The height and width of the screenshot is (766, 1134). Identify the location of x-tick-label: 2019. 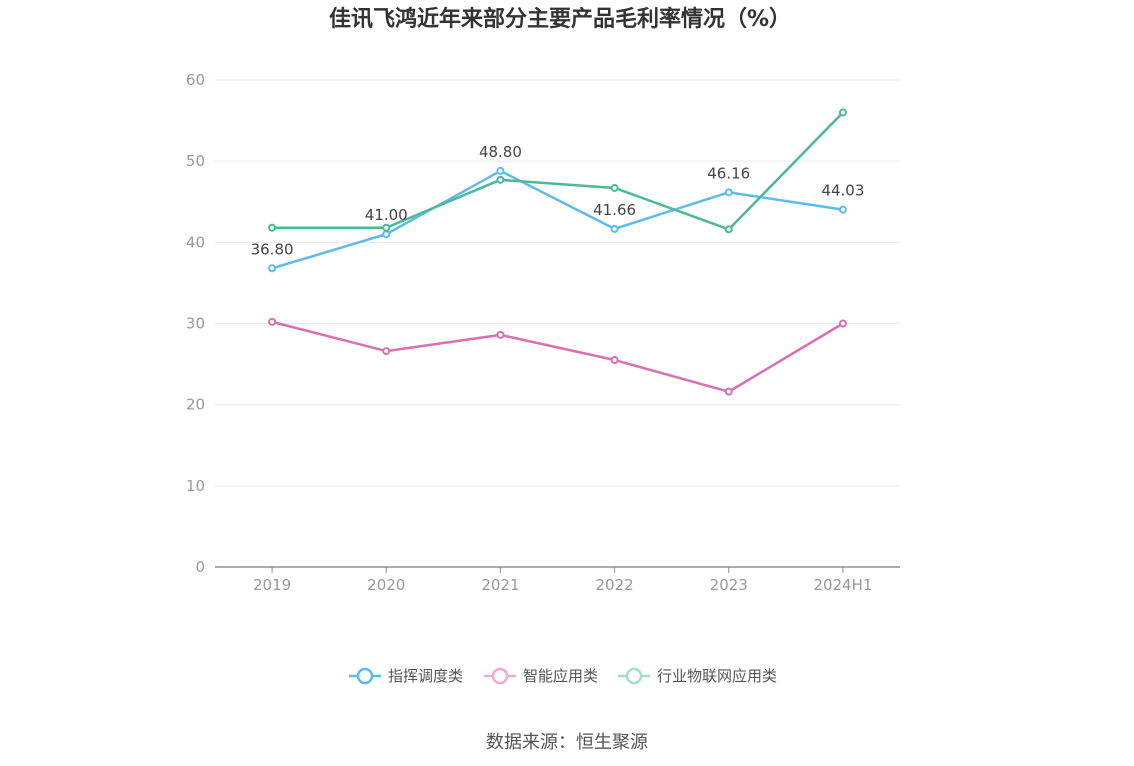
(272, 585).